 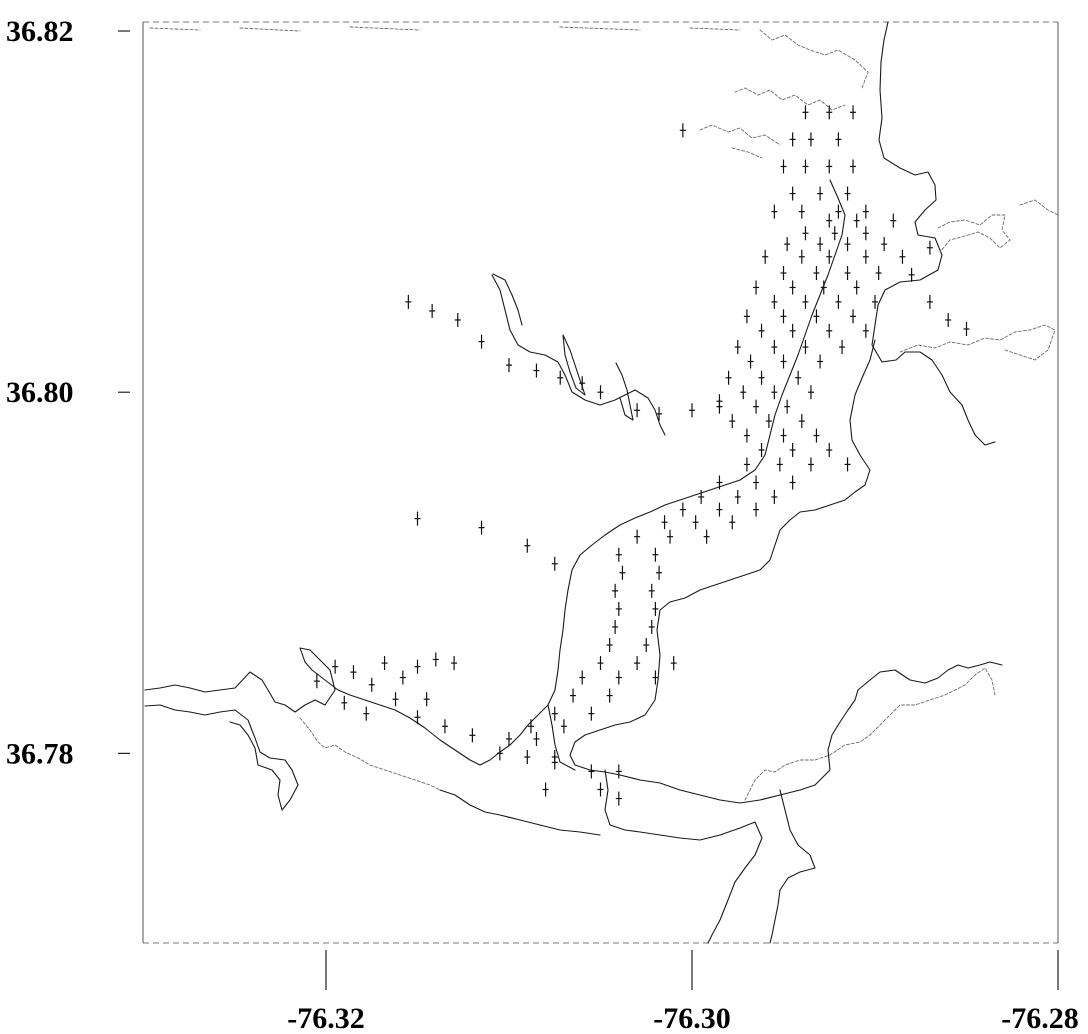 I want to click on coastline-northwest-point, so click(x=624, y=391).